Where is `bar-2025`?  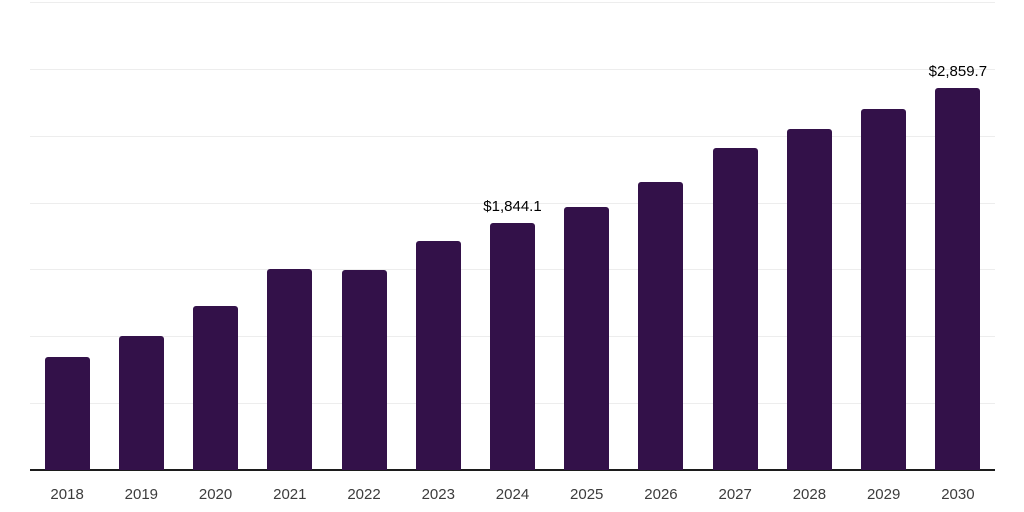 bar-2025 is located at coordinates (587, 338).